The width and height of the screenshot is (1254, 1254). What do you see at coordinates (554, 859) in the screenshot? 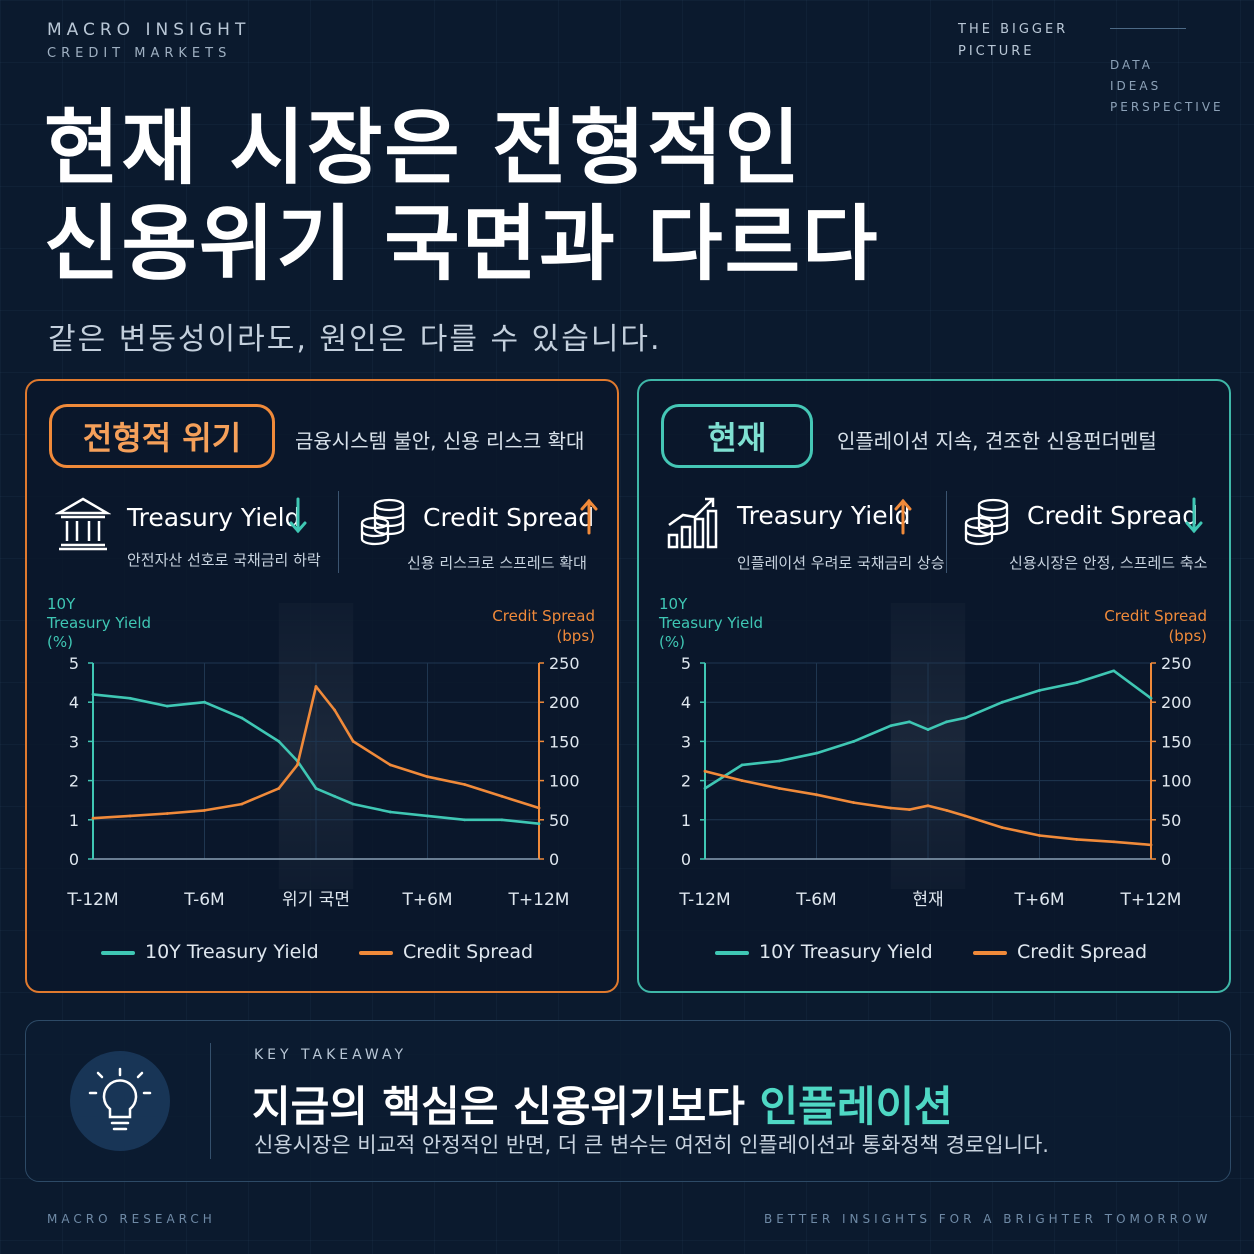
I see `y-tick-right: 0` at bounding box center [554, 859].